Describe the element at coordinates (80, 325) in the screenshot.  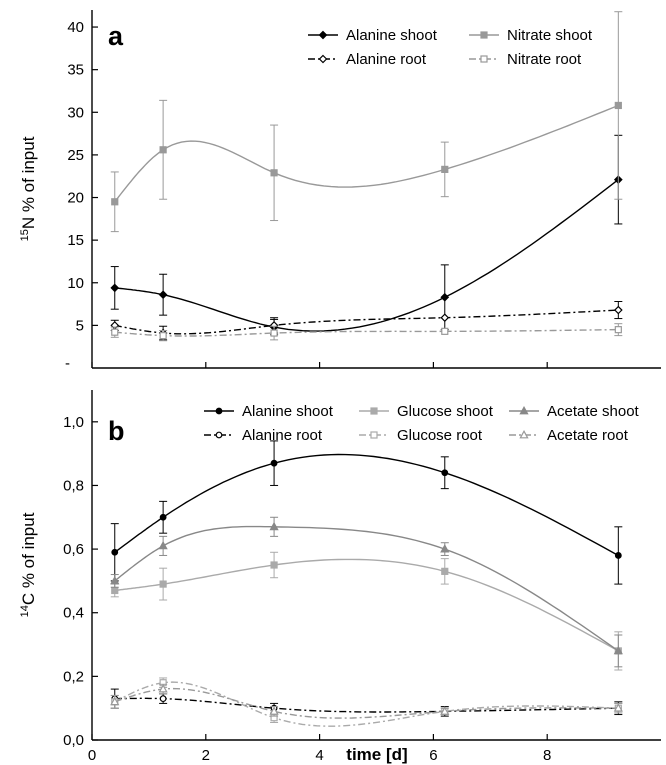
I see `y-tick-label: 5` at that location.